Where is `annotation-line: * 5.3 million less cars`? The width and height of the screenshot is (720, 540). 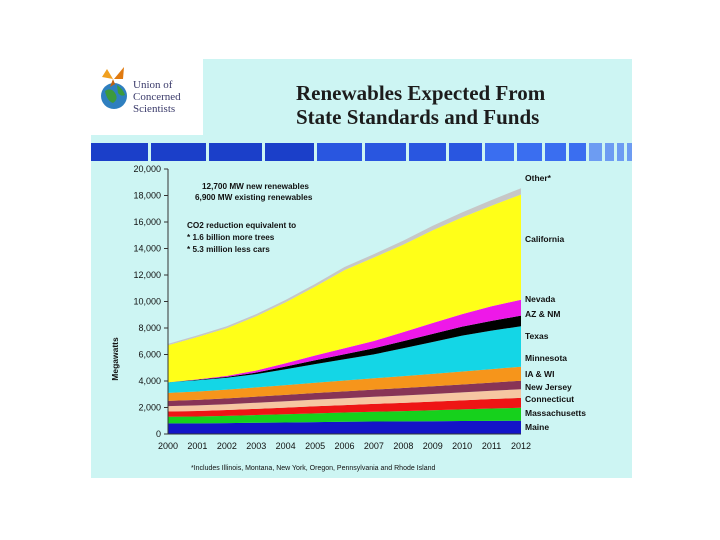
annotation-line: * 5.3 million less cars is located at coordinates (228, 249).